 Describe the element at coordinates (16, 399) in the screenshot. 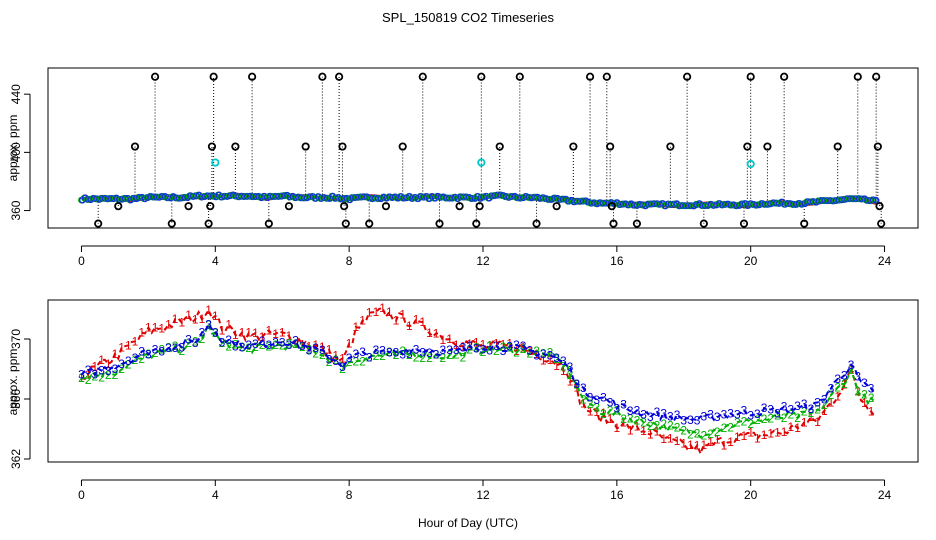

I see `y-tick-label: 366` at that location.